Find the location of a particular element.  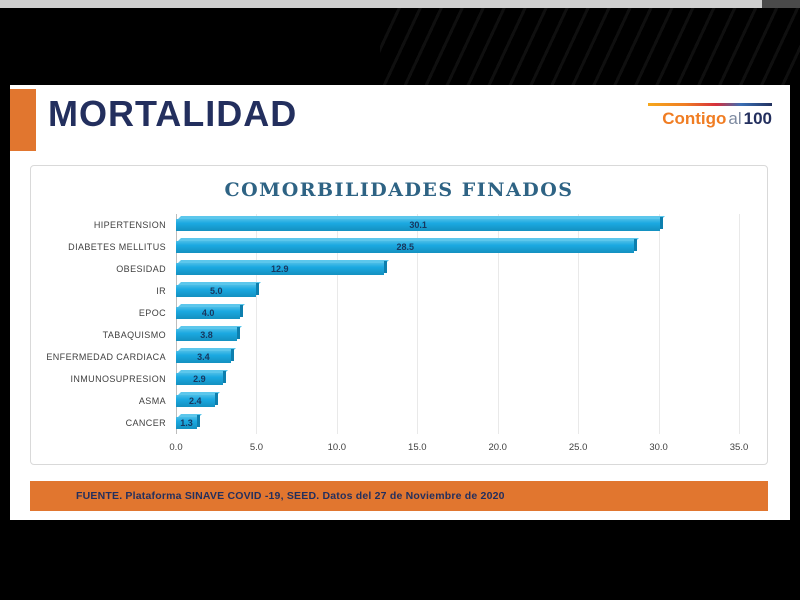

chart-title: COMORBILIDADES FINADOS is located at coordinates (399, 190).